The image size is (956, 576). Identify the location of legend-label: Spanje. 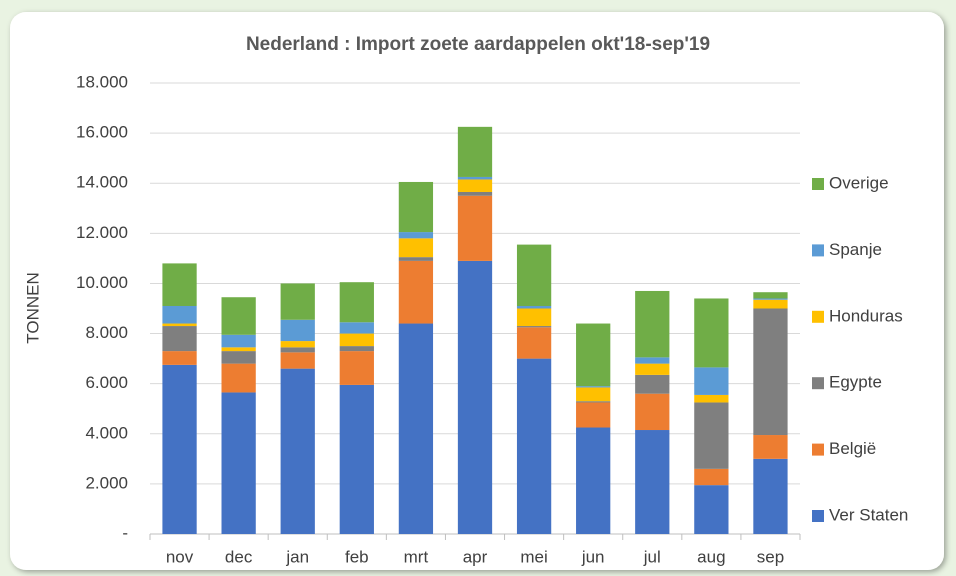
(855, 249).